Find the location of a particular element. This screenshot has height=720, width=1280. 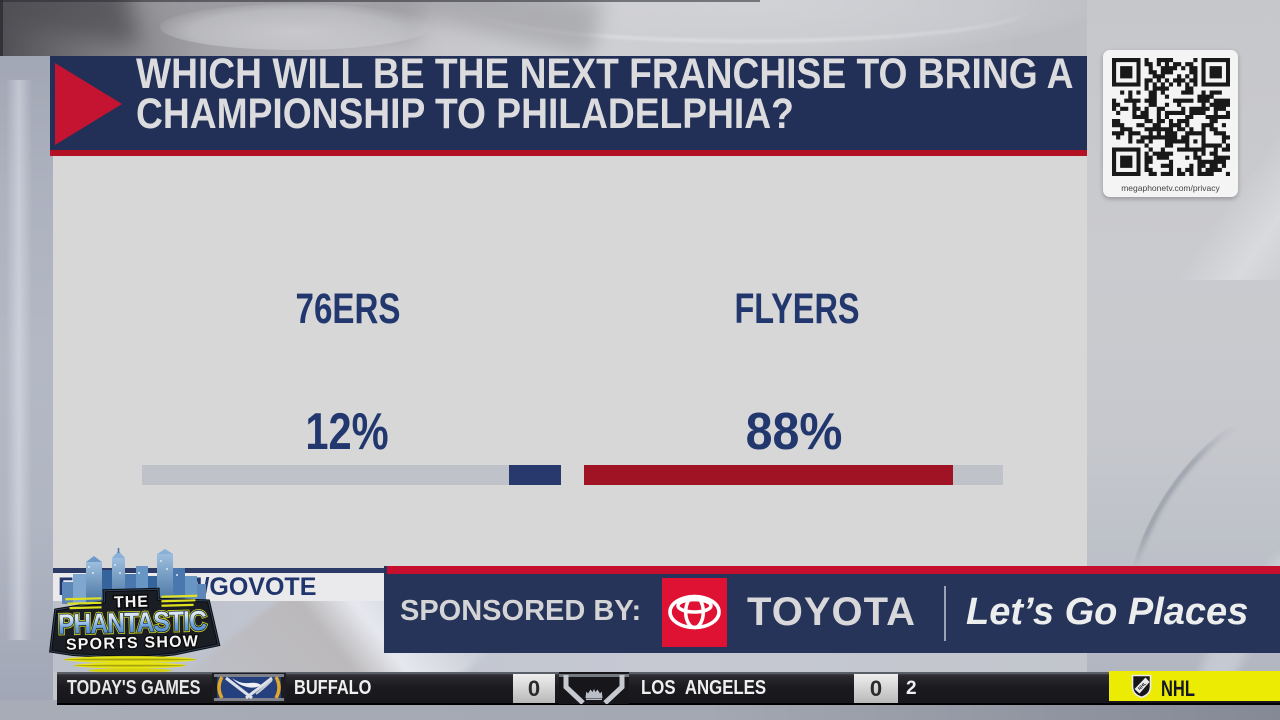

svg-text: NHL is located at coordinates (1142, 686).